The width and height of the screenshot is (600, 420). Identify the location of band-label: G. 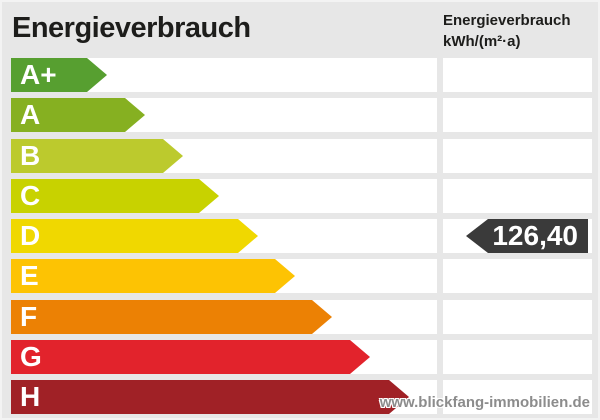
(31, 356).